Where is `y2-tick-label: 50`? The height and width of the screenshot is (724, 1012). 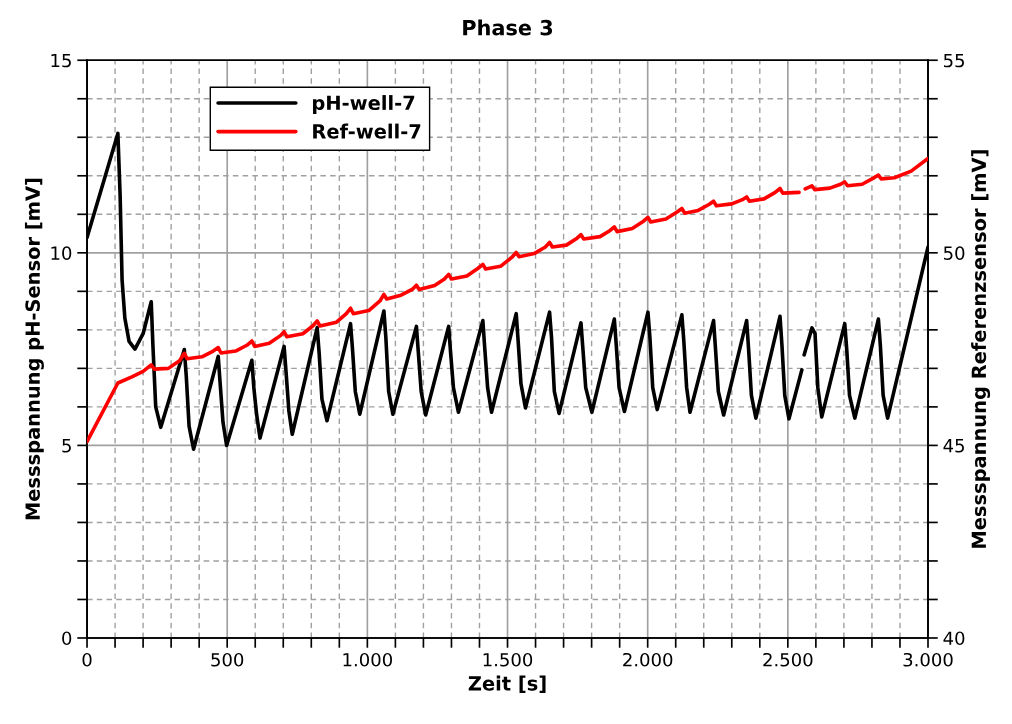
y2-tick-label: 50 is located at coordinates (954, 253).